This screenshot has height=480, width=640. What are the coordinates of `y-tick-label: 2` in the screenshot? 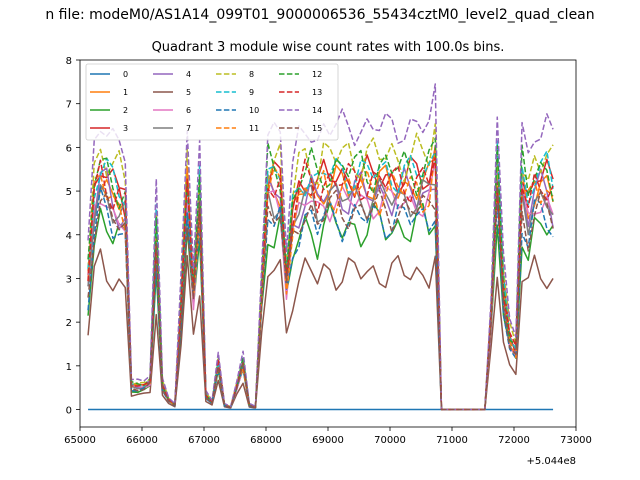 It's located at (69, 323).